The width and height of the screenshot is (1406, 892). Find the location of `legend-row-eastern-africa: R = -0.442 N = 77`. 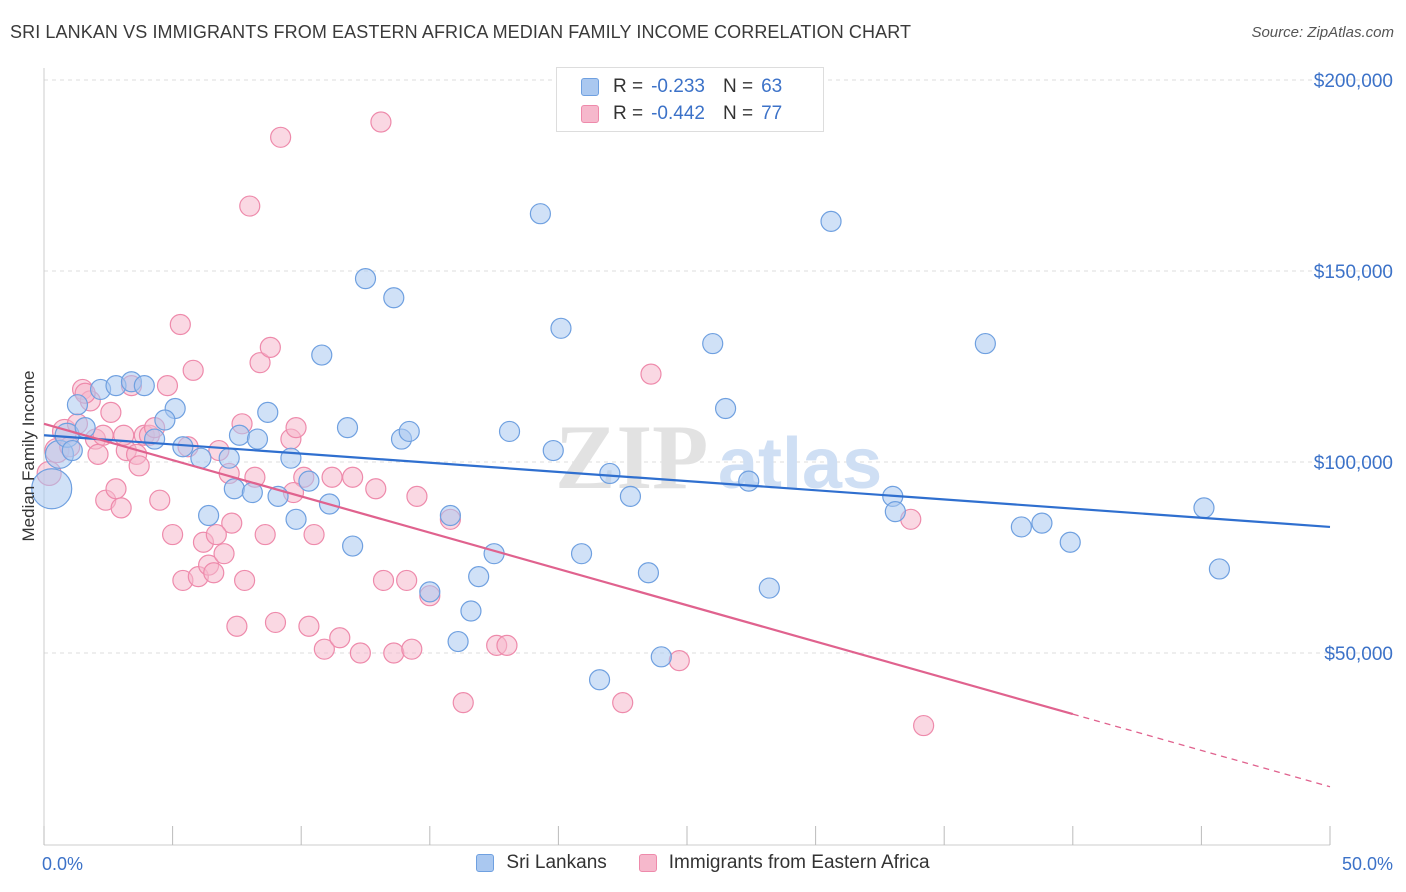

legend-row-eastern-africa: R = -0.442 N = 77 is located at coordinates (681, 114).